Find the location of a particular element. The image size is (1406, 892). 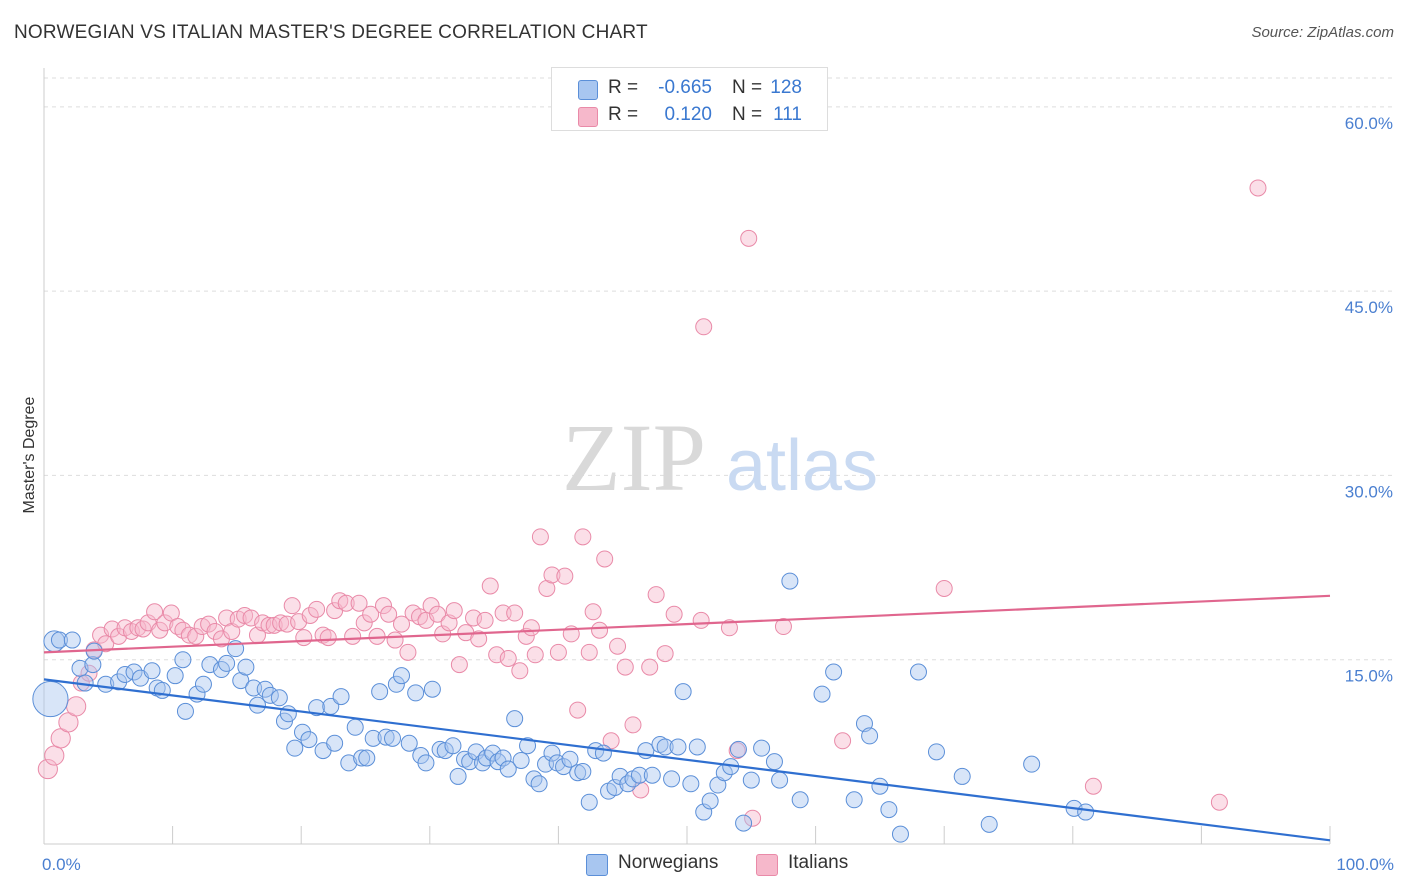

y-tick-label: 60.0% is located at coordinates (1369, 123).